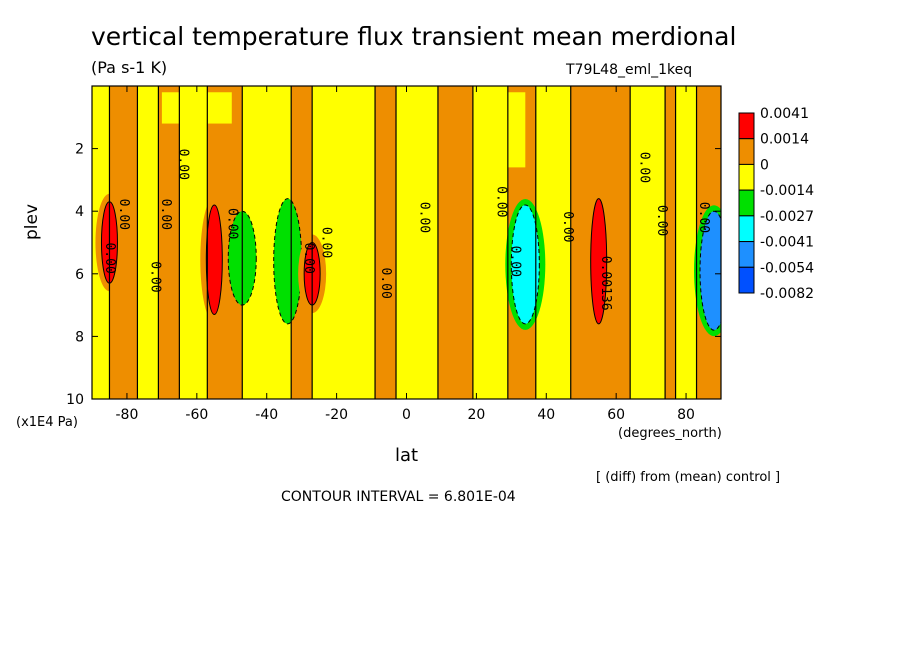 The height and width of the screenshot is (654, 904). I want to click on diff-note: [ (diff) from (mean) control ], so click(688, 477).